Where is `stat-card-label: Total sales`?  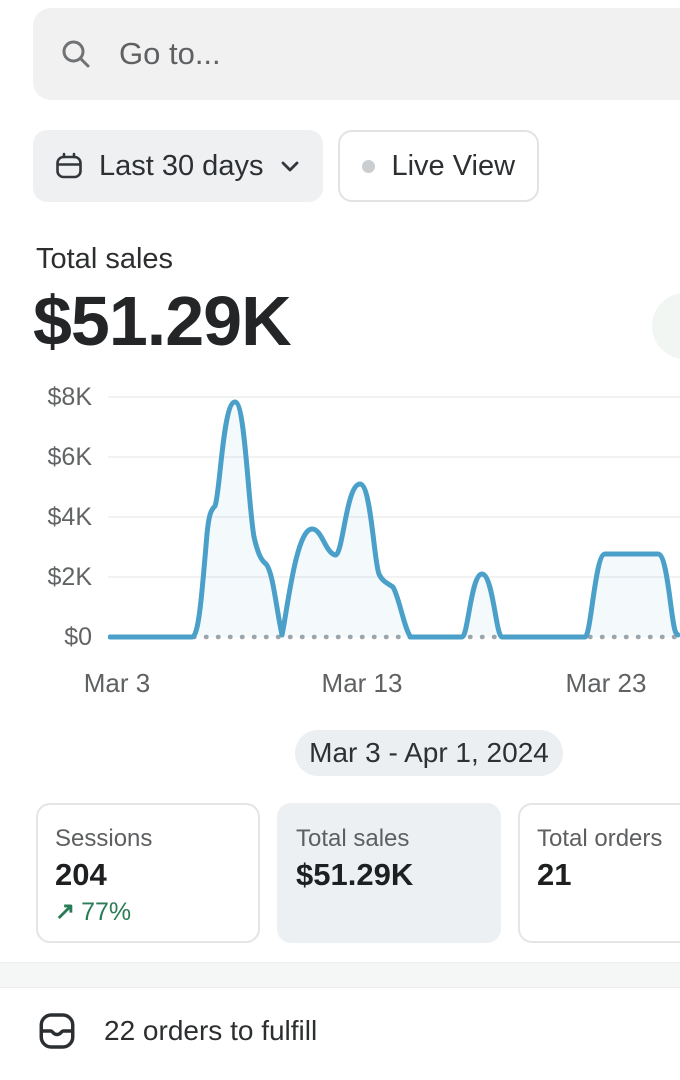
stat-card-label: Total sales is located at coordinates (353, 838).